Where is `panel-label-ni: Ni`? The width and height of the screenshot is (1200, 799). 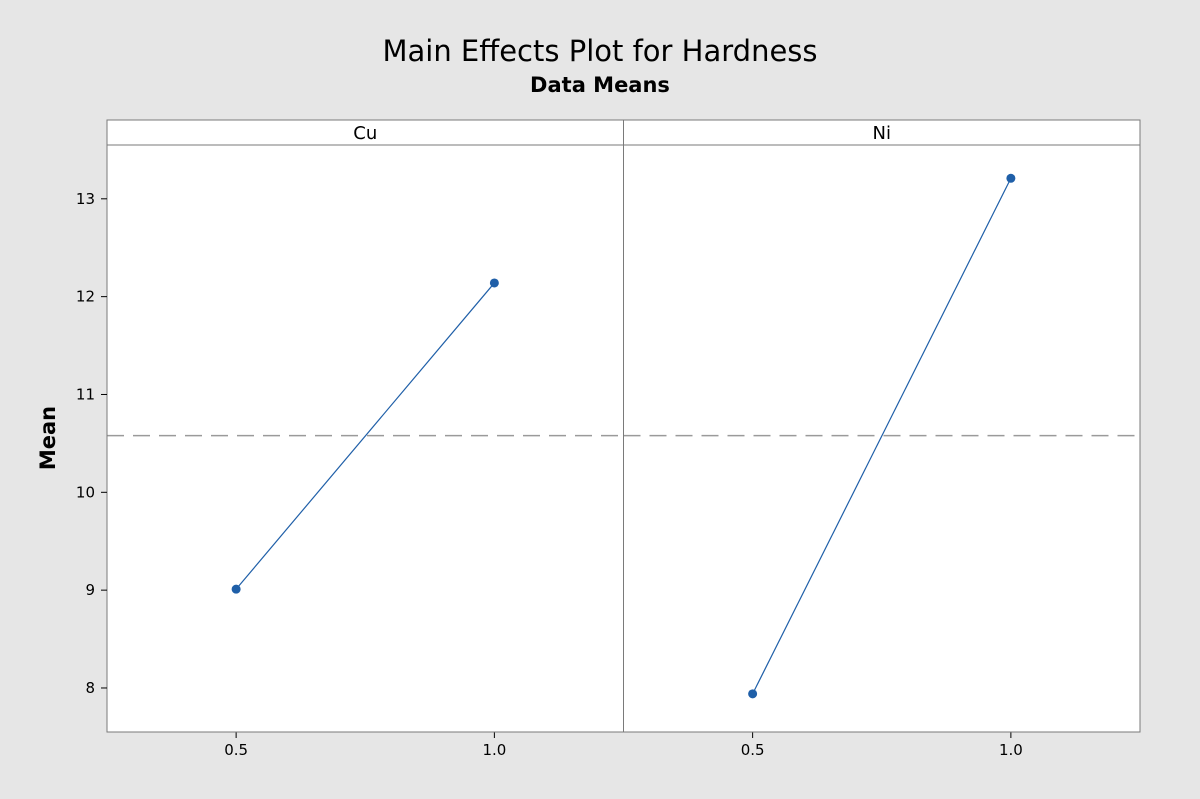
panel-label-ni: Ni is located at coordinates (882, 133).